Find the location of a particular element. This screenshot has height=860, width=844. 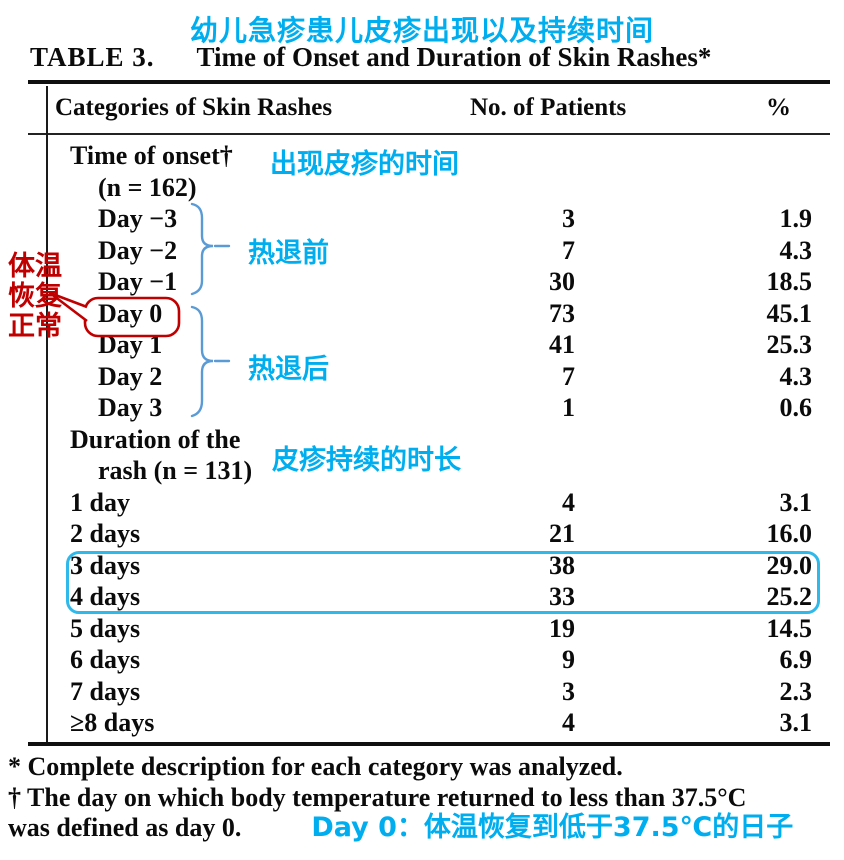

col-header-patients: No. of Patients is located at coordinates (548, 107).